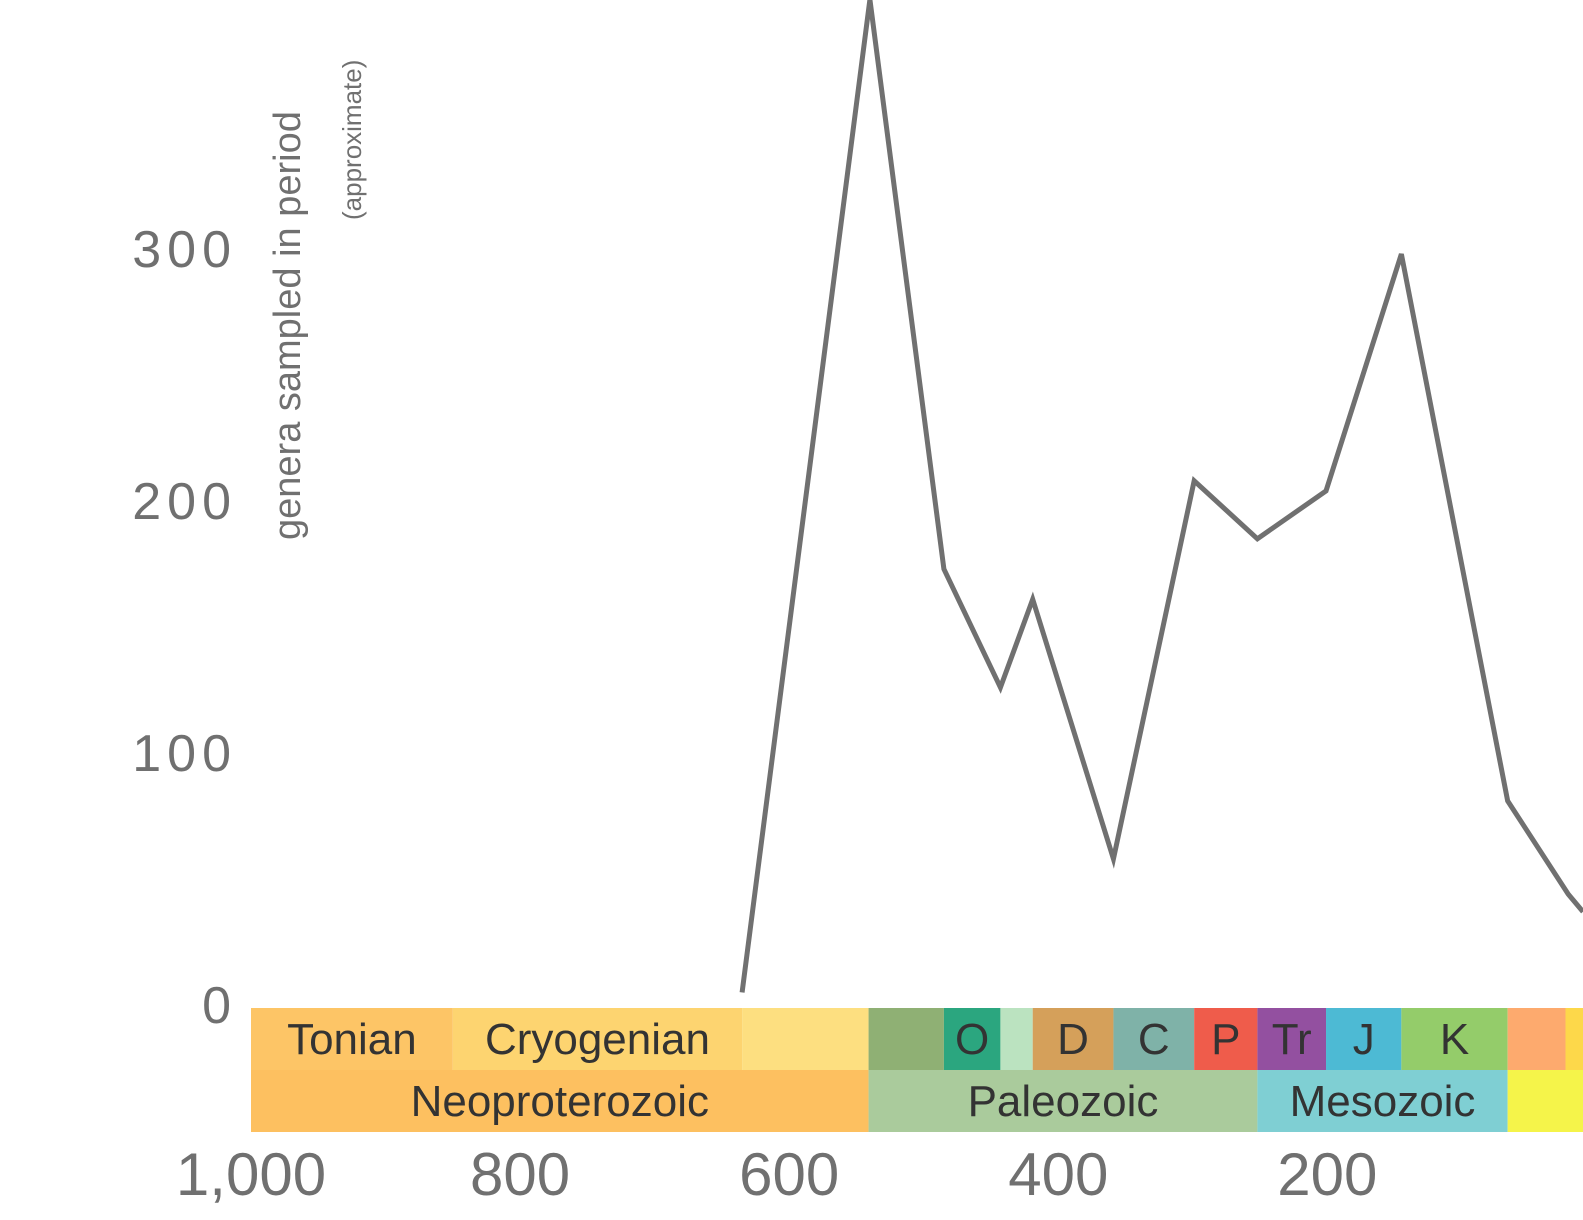  I want to click on era-label: Neoproterozoic, so click(560, 1101).